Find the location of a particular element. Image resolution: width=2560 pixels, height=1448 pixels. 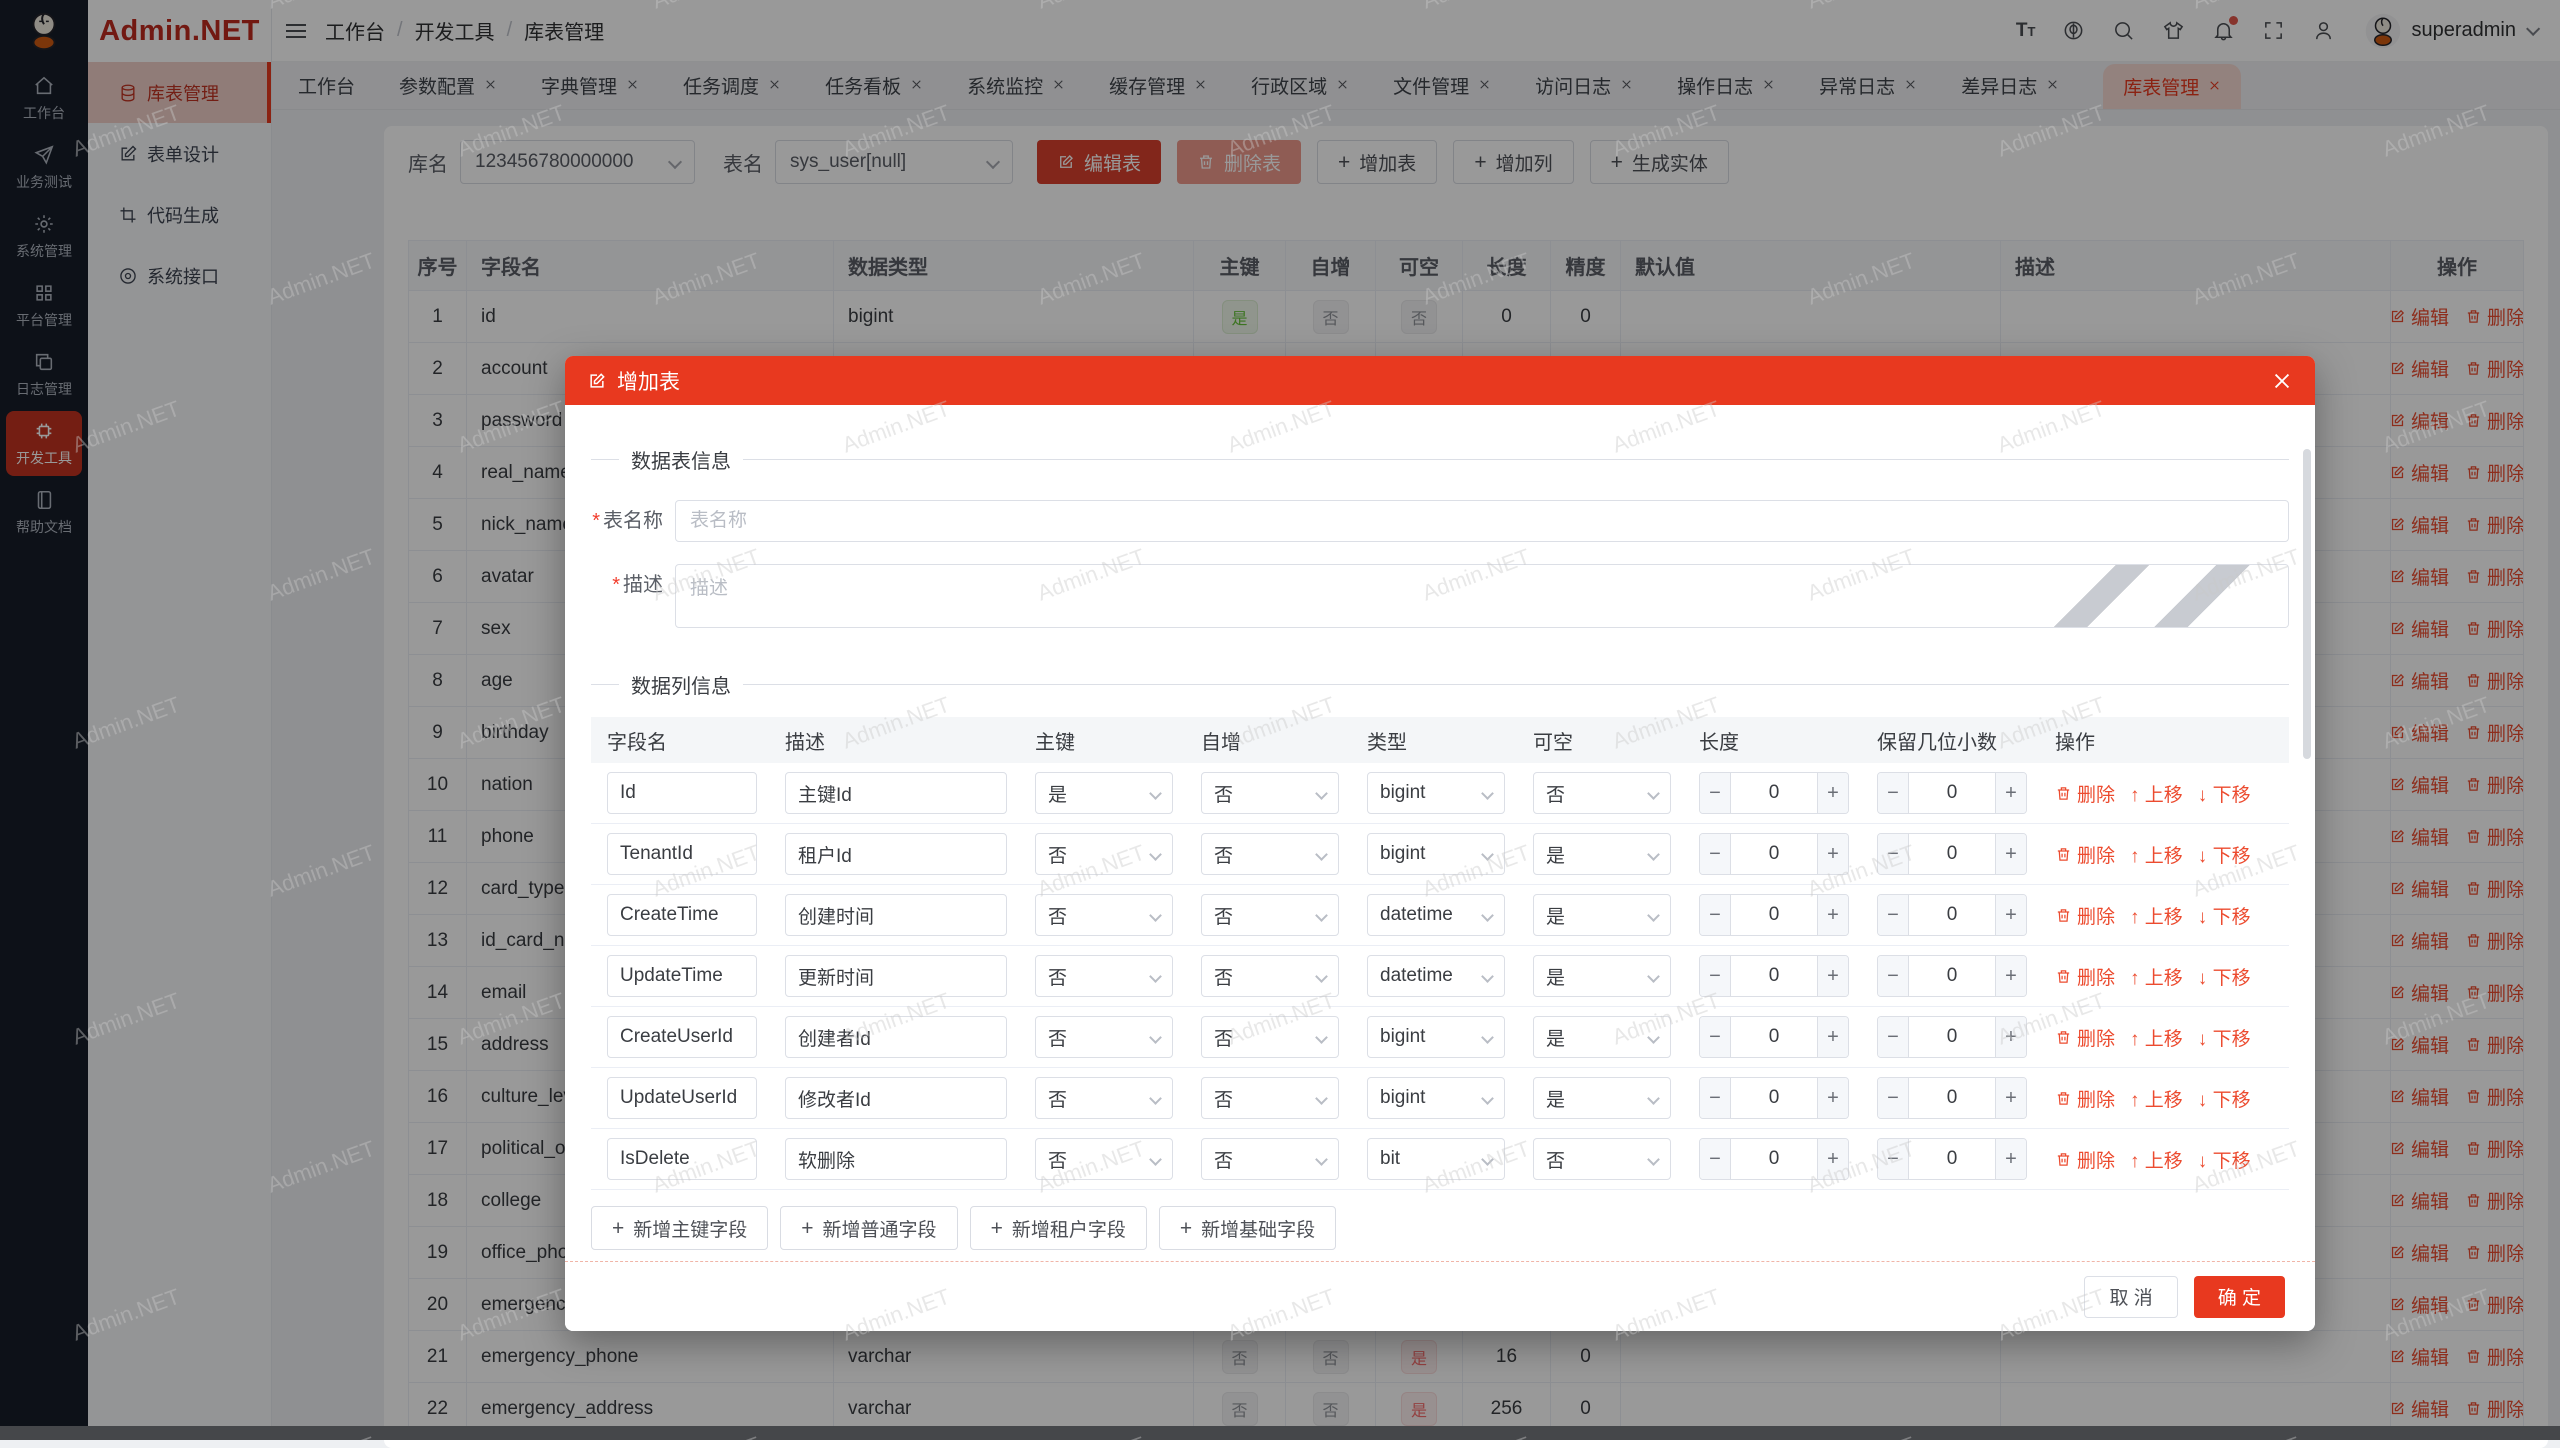

cancel-button: 取 消 is located at coordinates (2130, 1297).